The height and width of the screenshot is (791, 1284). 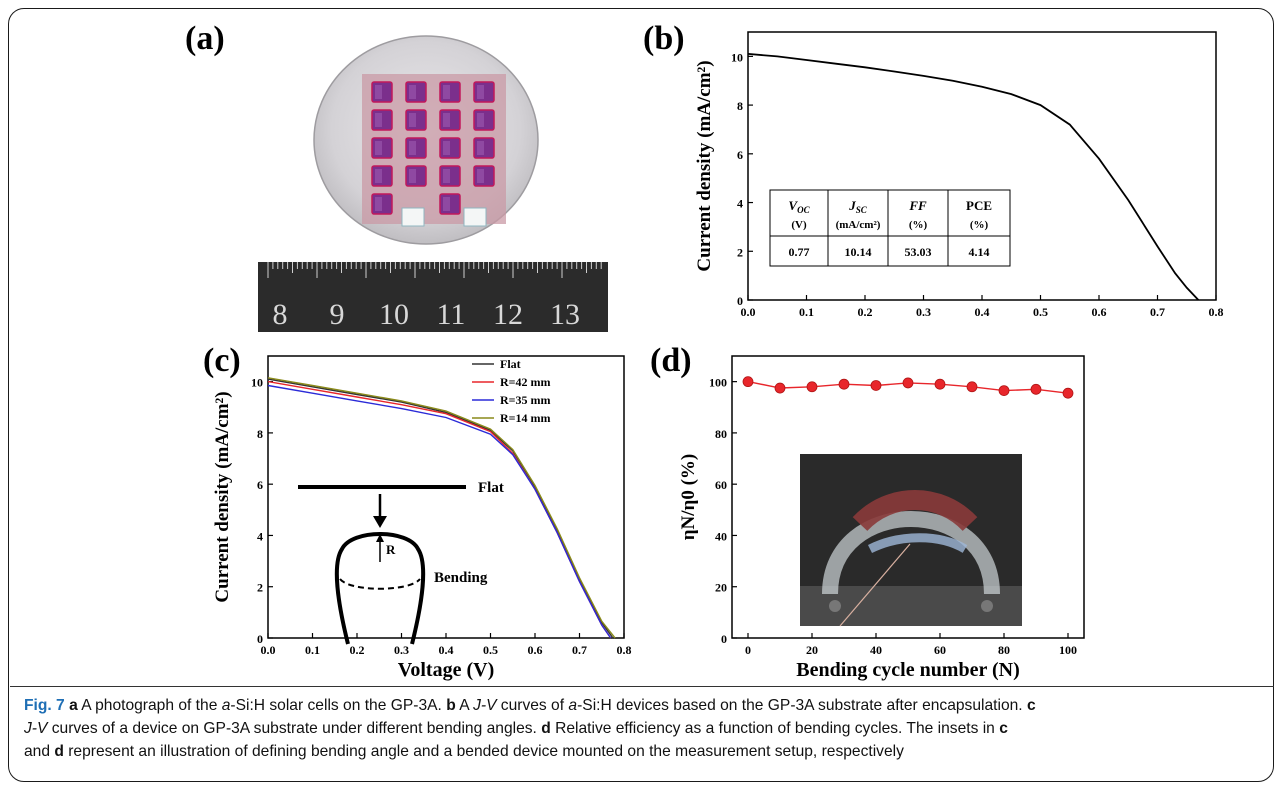 I want to click on caption-text: A photograph of the, so click(x=149, y=705).